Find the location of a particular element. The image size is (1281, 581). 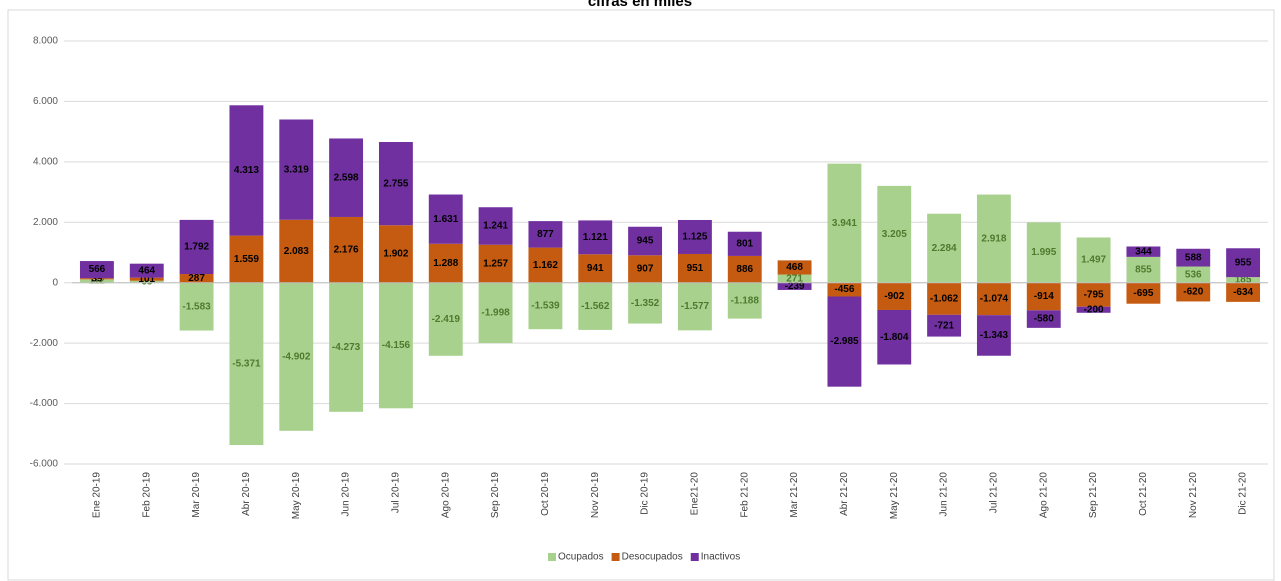

data-label: -795 is located at coordinates (1094, 294).